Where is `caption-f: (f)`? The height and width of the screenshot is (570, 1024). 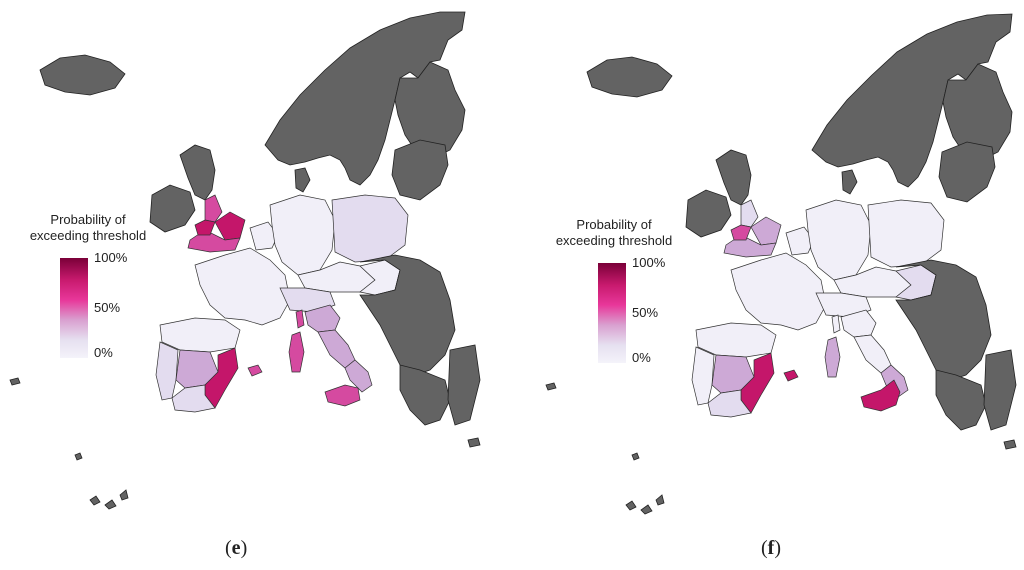 caption-f: (f) is located at coordinates (771, 548).